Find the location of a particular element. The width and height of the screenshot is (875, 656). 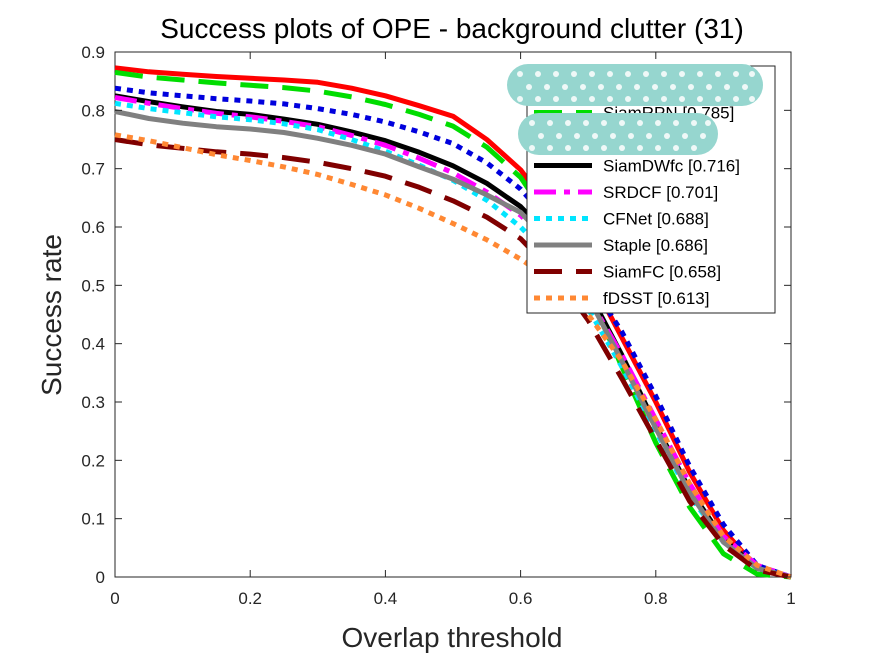

x-tick-label: 1 is located at coordinates (790, 598).